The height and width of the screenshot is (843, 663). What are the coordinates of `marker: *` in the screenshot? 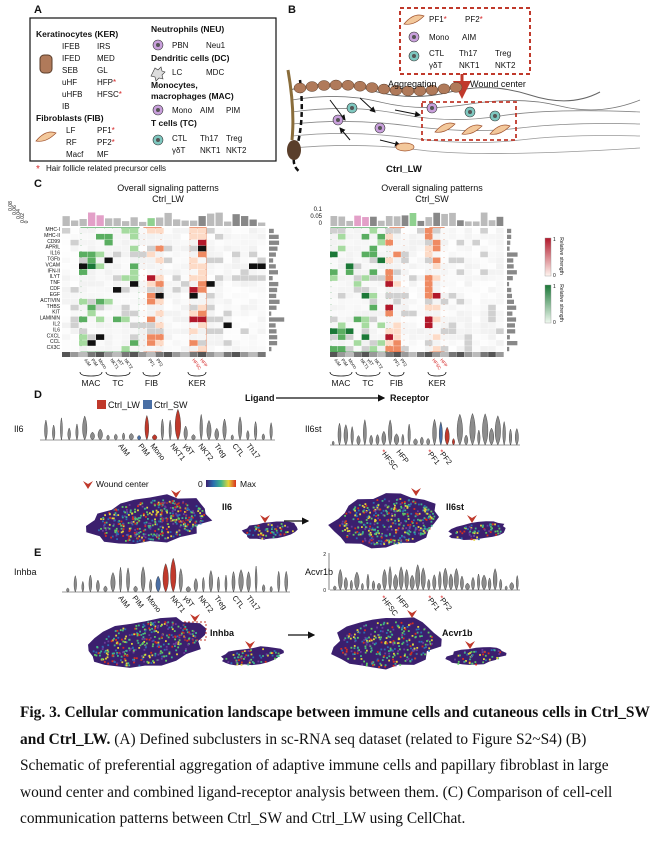 It's located at (440, 598).